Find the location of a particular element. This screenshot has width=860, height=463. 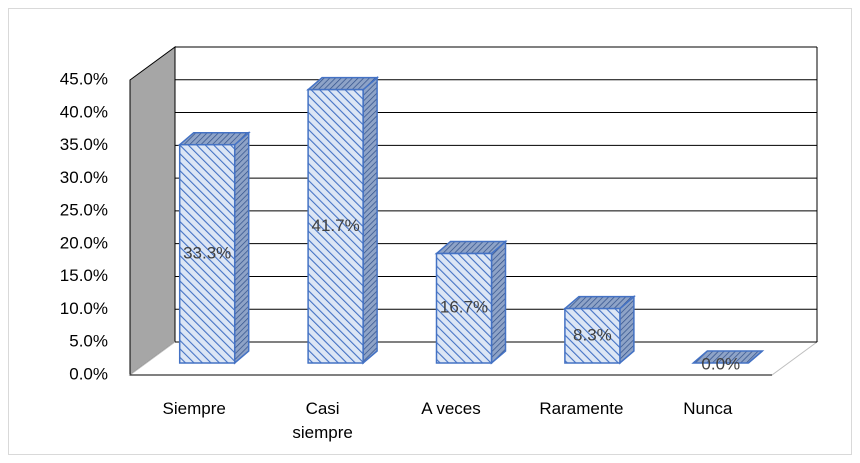

y-tick-label: 40.0% is located at coordinates (84, 111).